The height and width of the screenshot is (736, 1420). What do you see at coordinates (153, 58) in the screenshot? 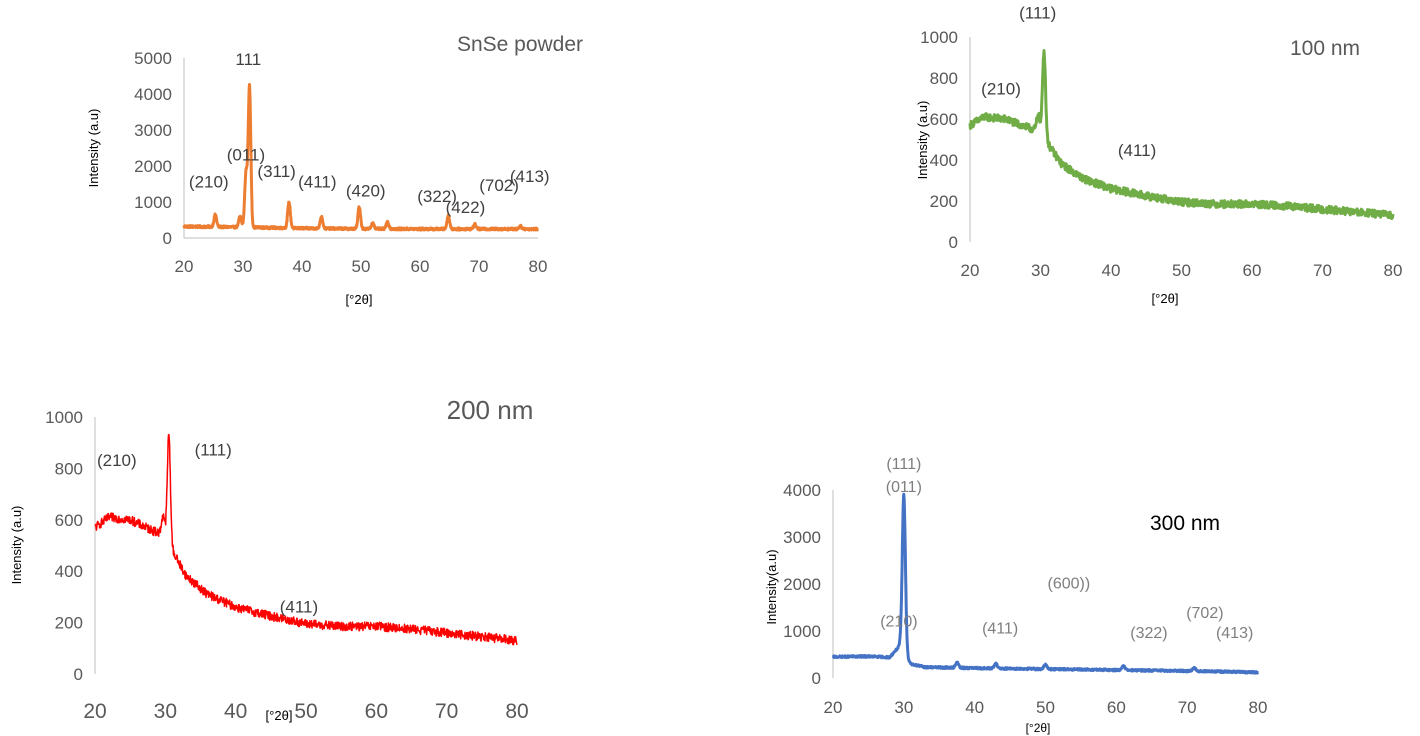
I see `y-tick-label: 5000` at bounding box center [153, 58].